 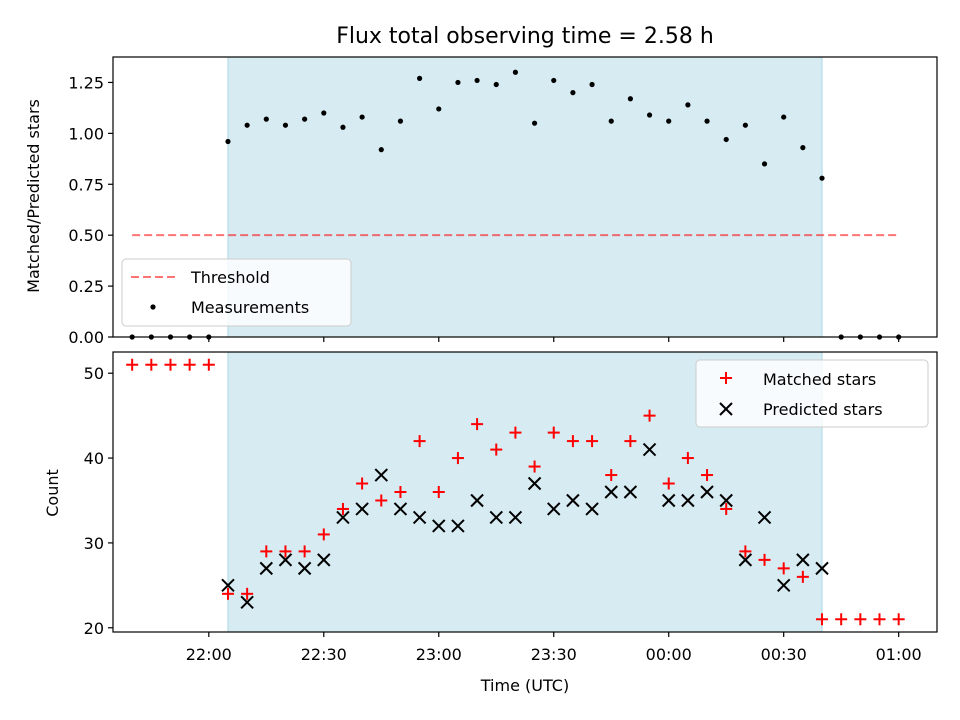 I want to click on bottom-x-tick-label: 23:00, so click(x=439, y=654).